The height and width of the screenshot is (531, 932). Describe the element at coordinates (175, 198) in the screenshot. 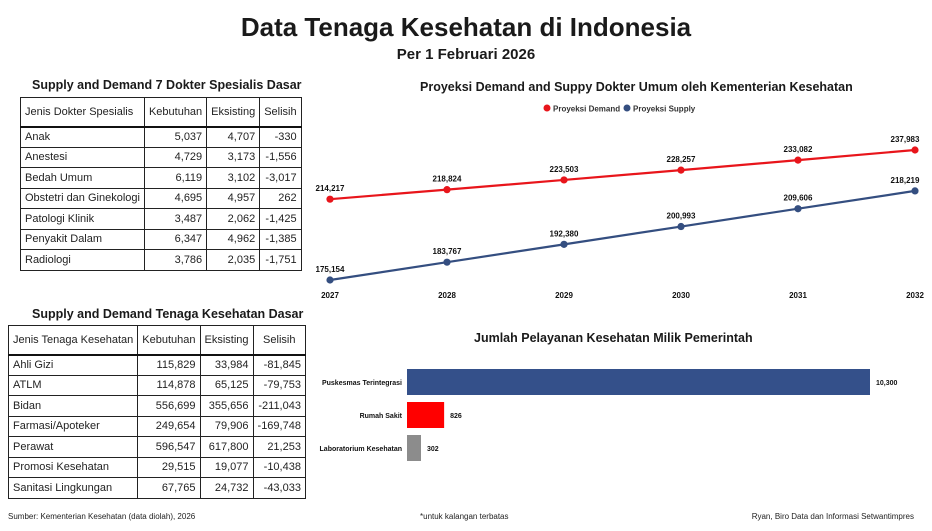

I see `value-cell: 4,695` at that location.